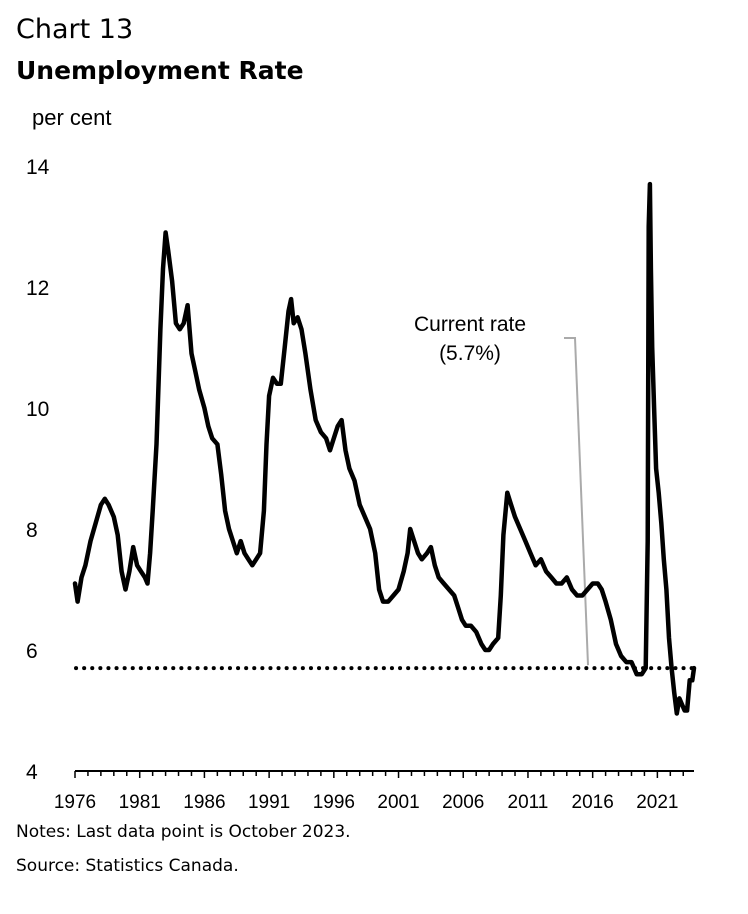 The image size is (748, 914). Describe the element at coordinates (160, 70) in the screenshot. I see `chart-title: Unemployment Rate` at that location.